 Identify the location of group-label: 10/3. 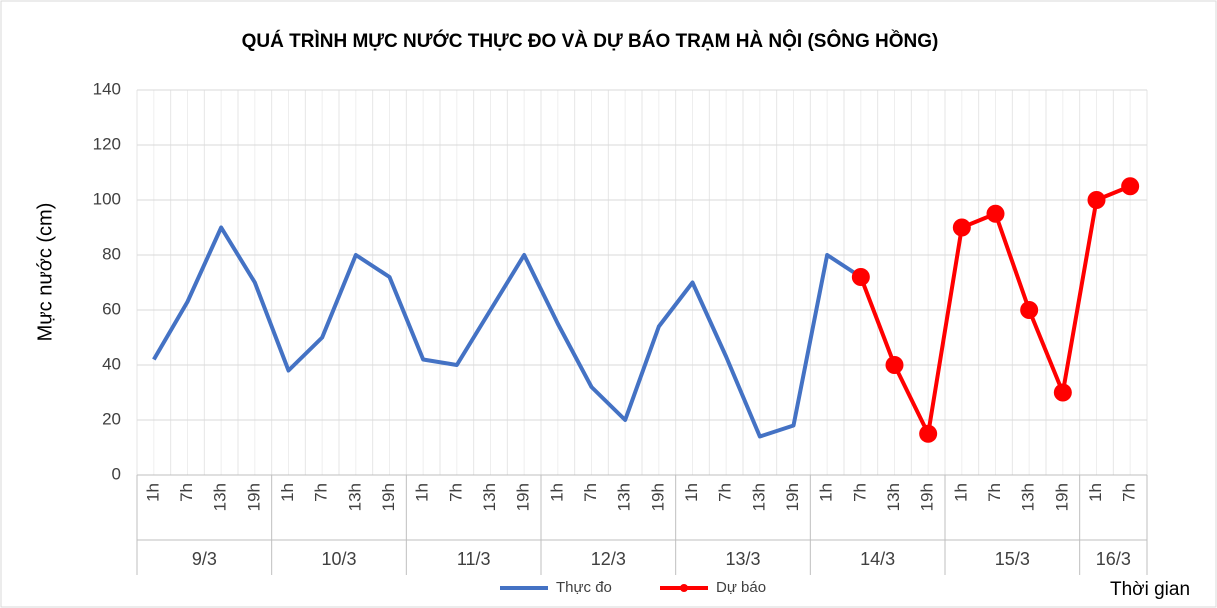
(338, 559).